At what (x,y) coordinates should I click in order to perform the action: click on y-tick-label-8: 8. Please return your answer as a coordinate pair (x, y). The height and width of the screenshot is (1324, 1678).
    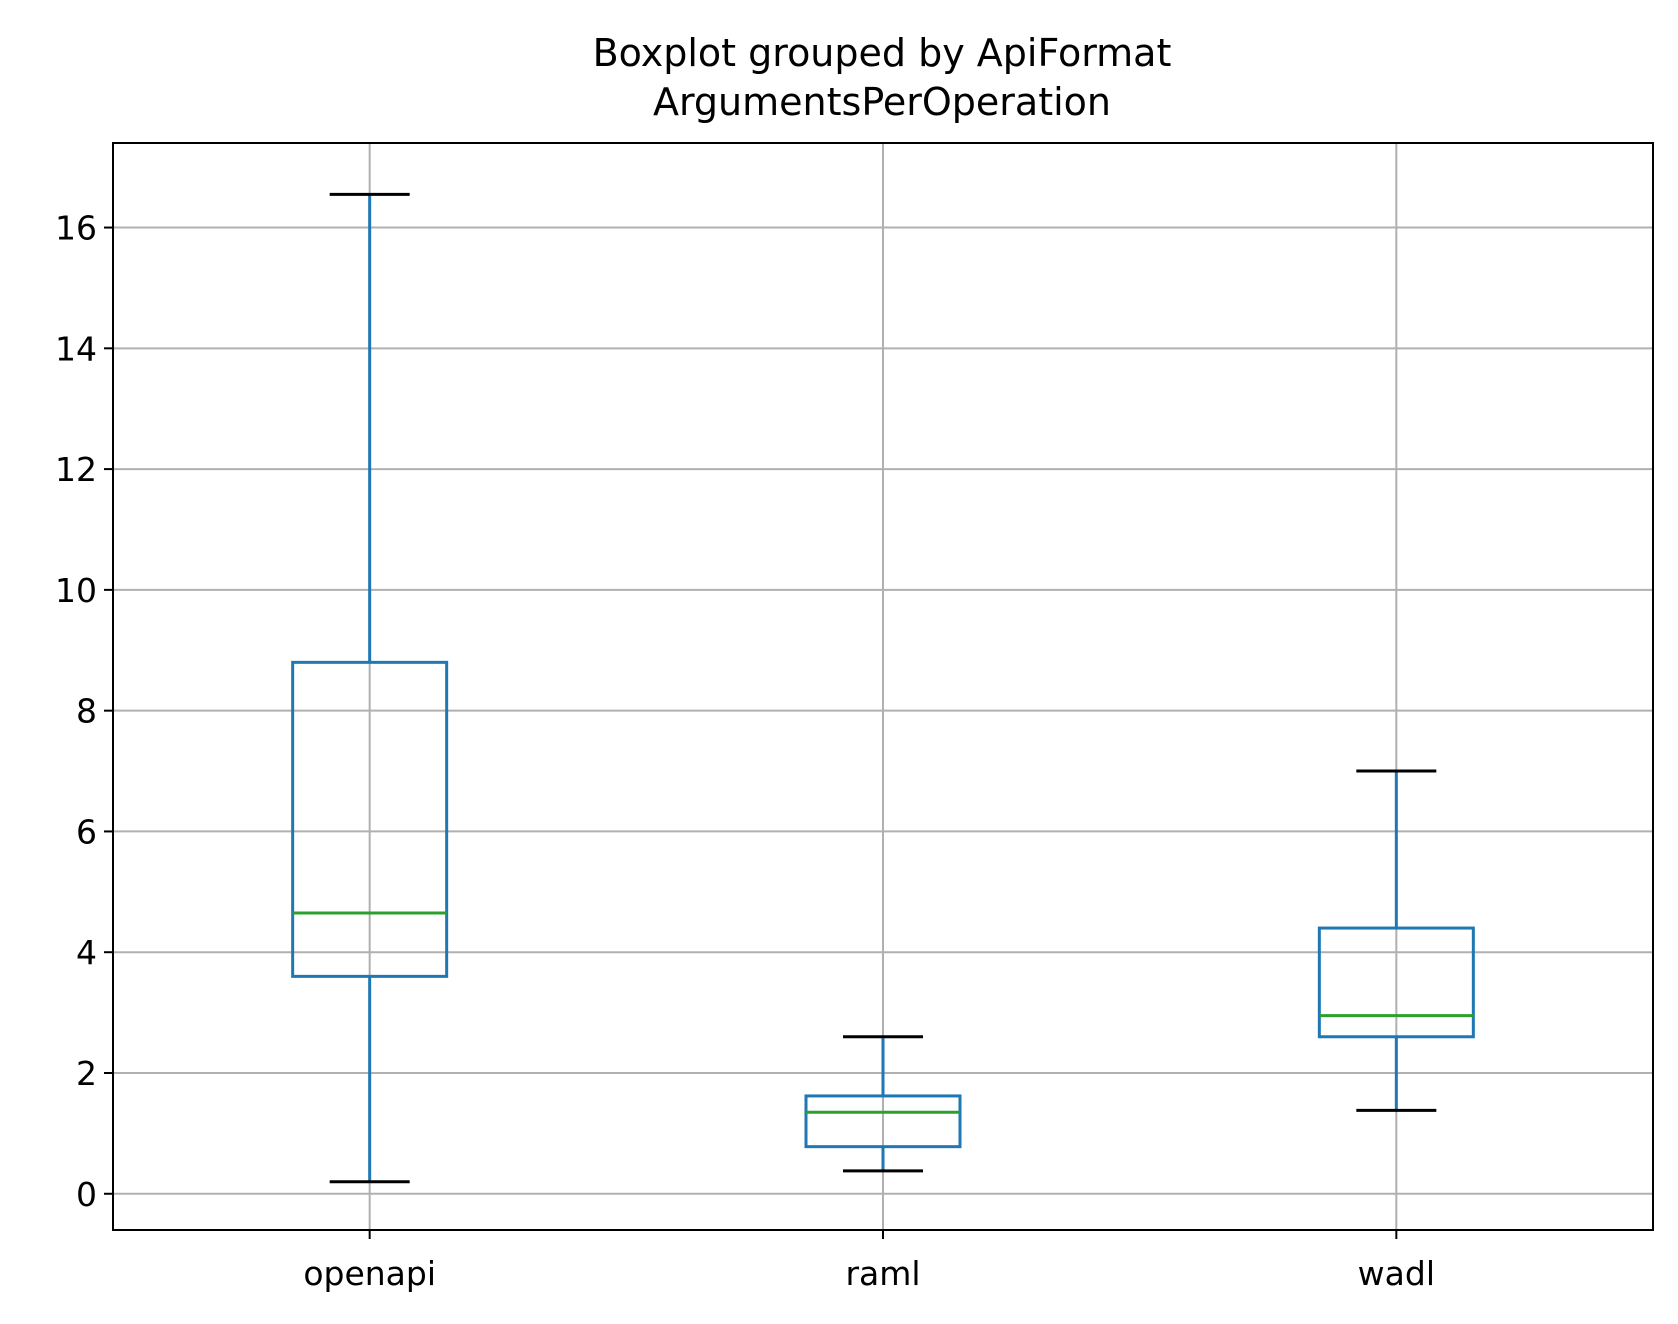
    Looking at the image, I should click on (86, 711).